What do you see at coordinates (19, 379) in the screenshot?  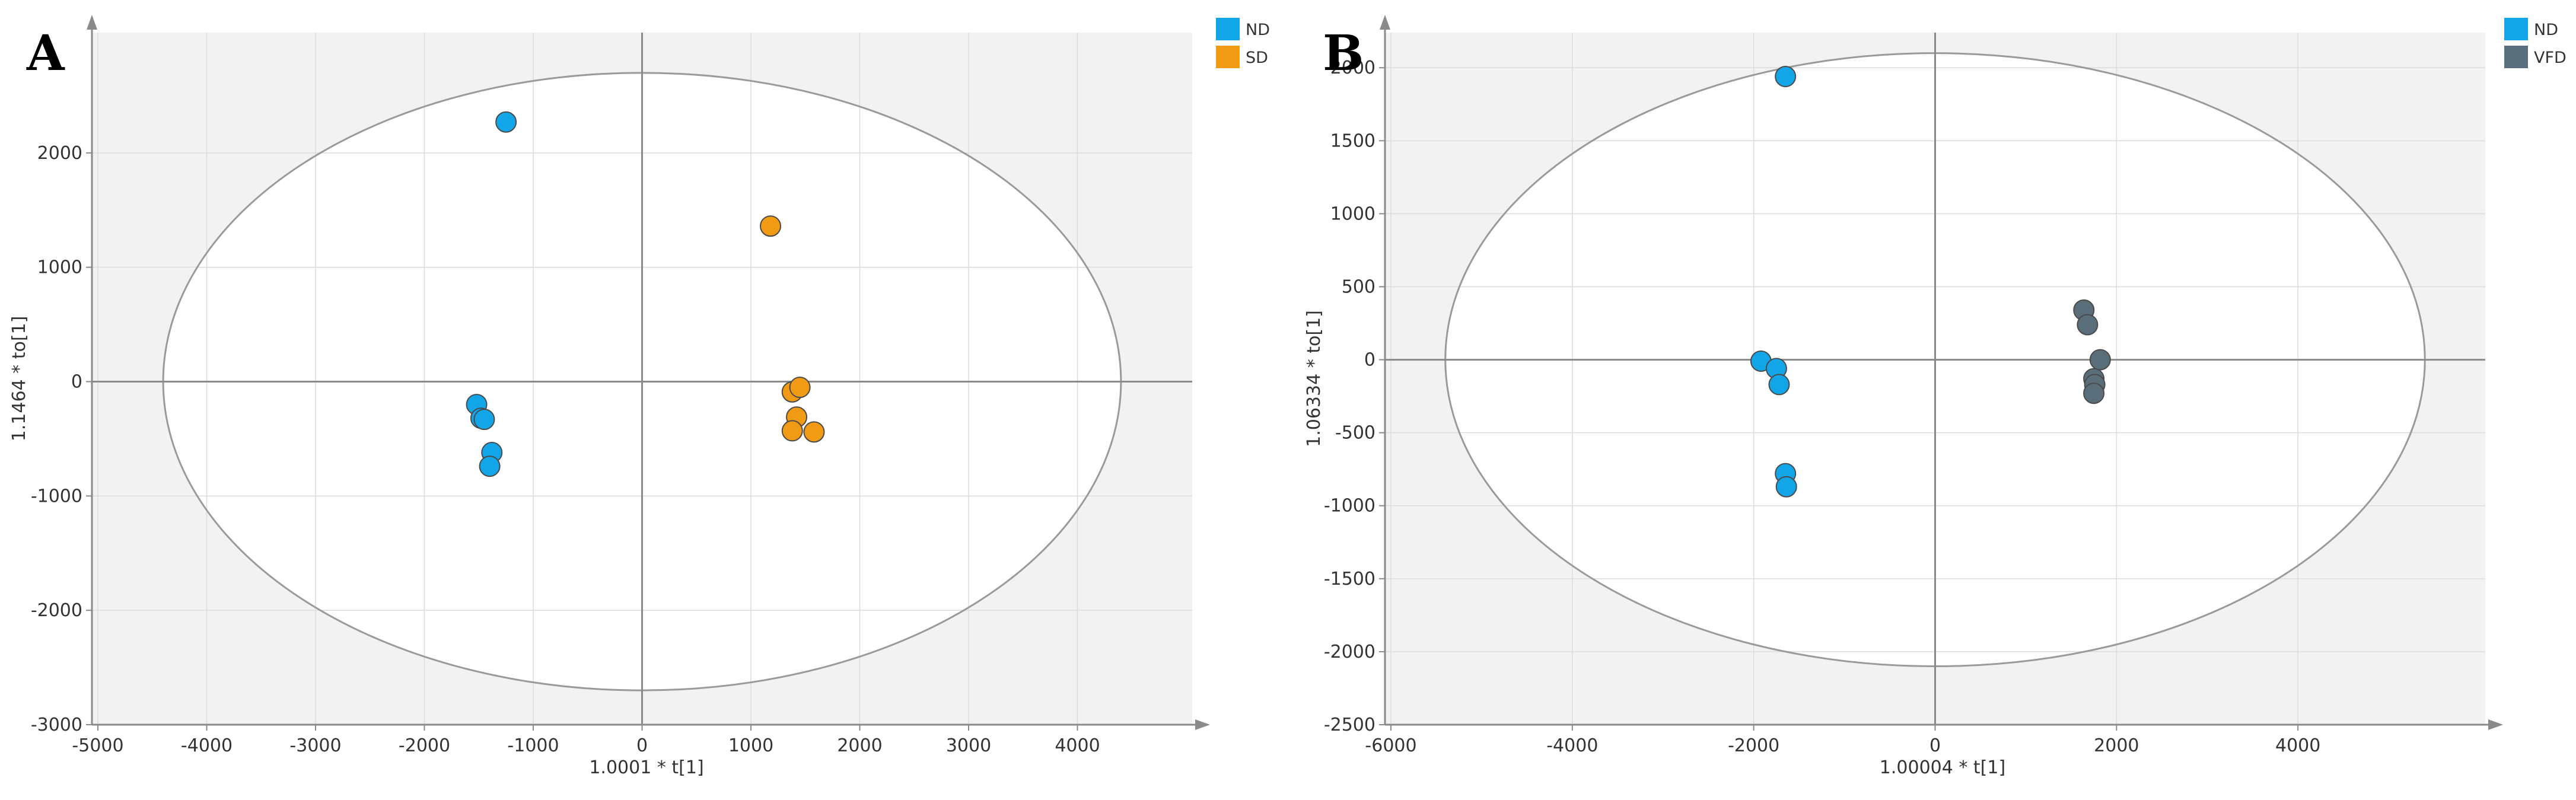 I see `y-axis-label: 1.1464 * to[1]` at bounding box center [19, 379].